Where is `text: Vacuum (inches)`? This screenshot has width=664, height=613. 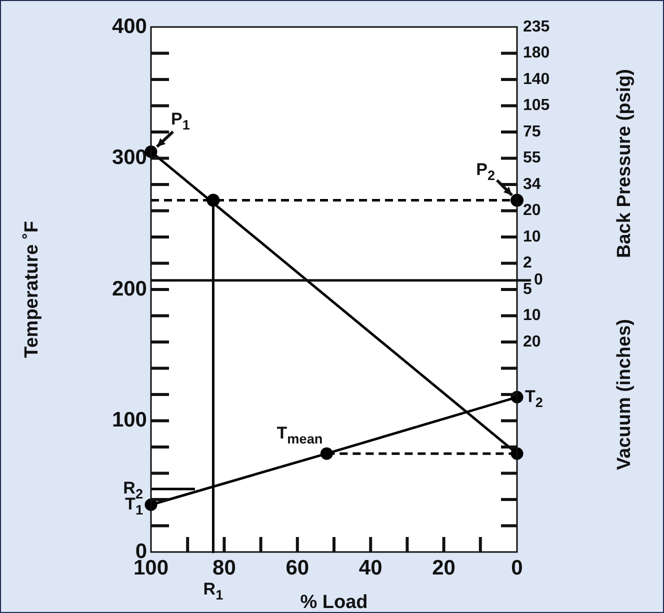 text: Vacuum (inches) is located at coordinates (625, 394).